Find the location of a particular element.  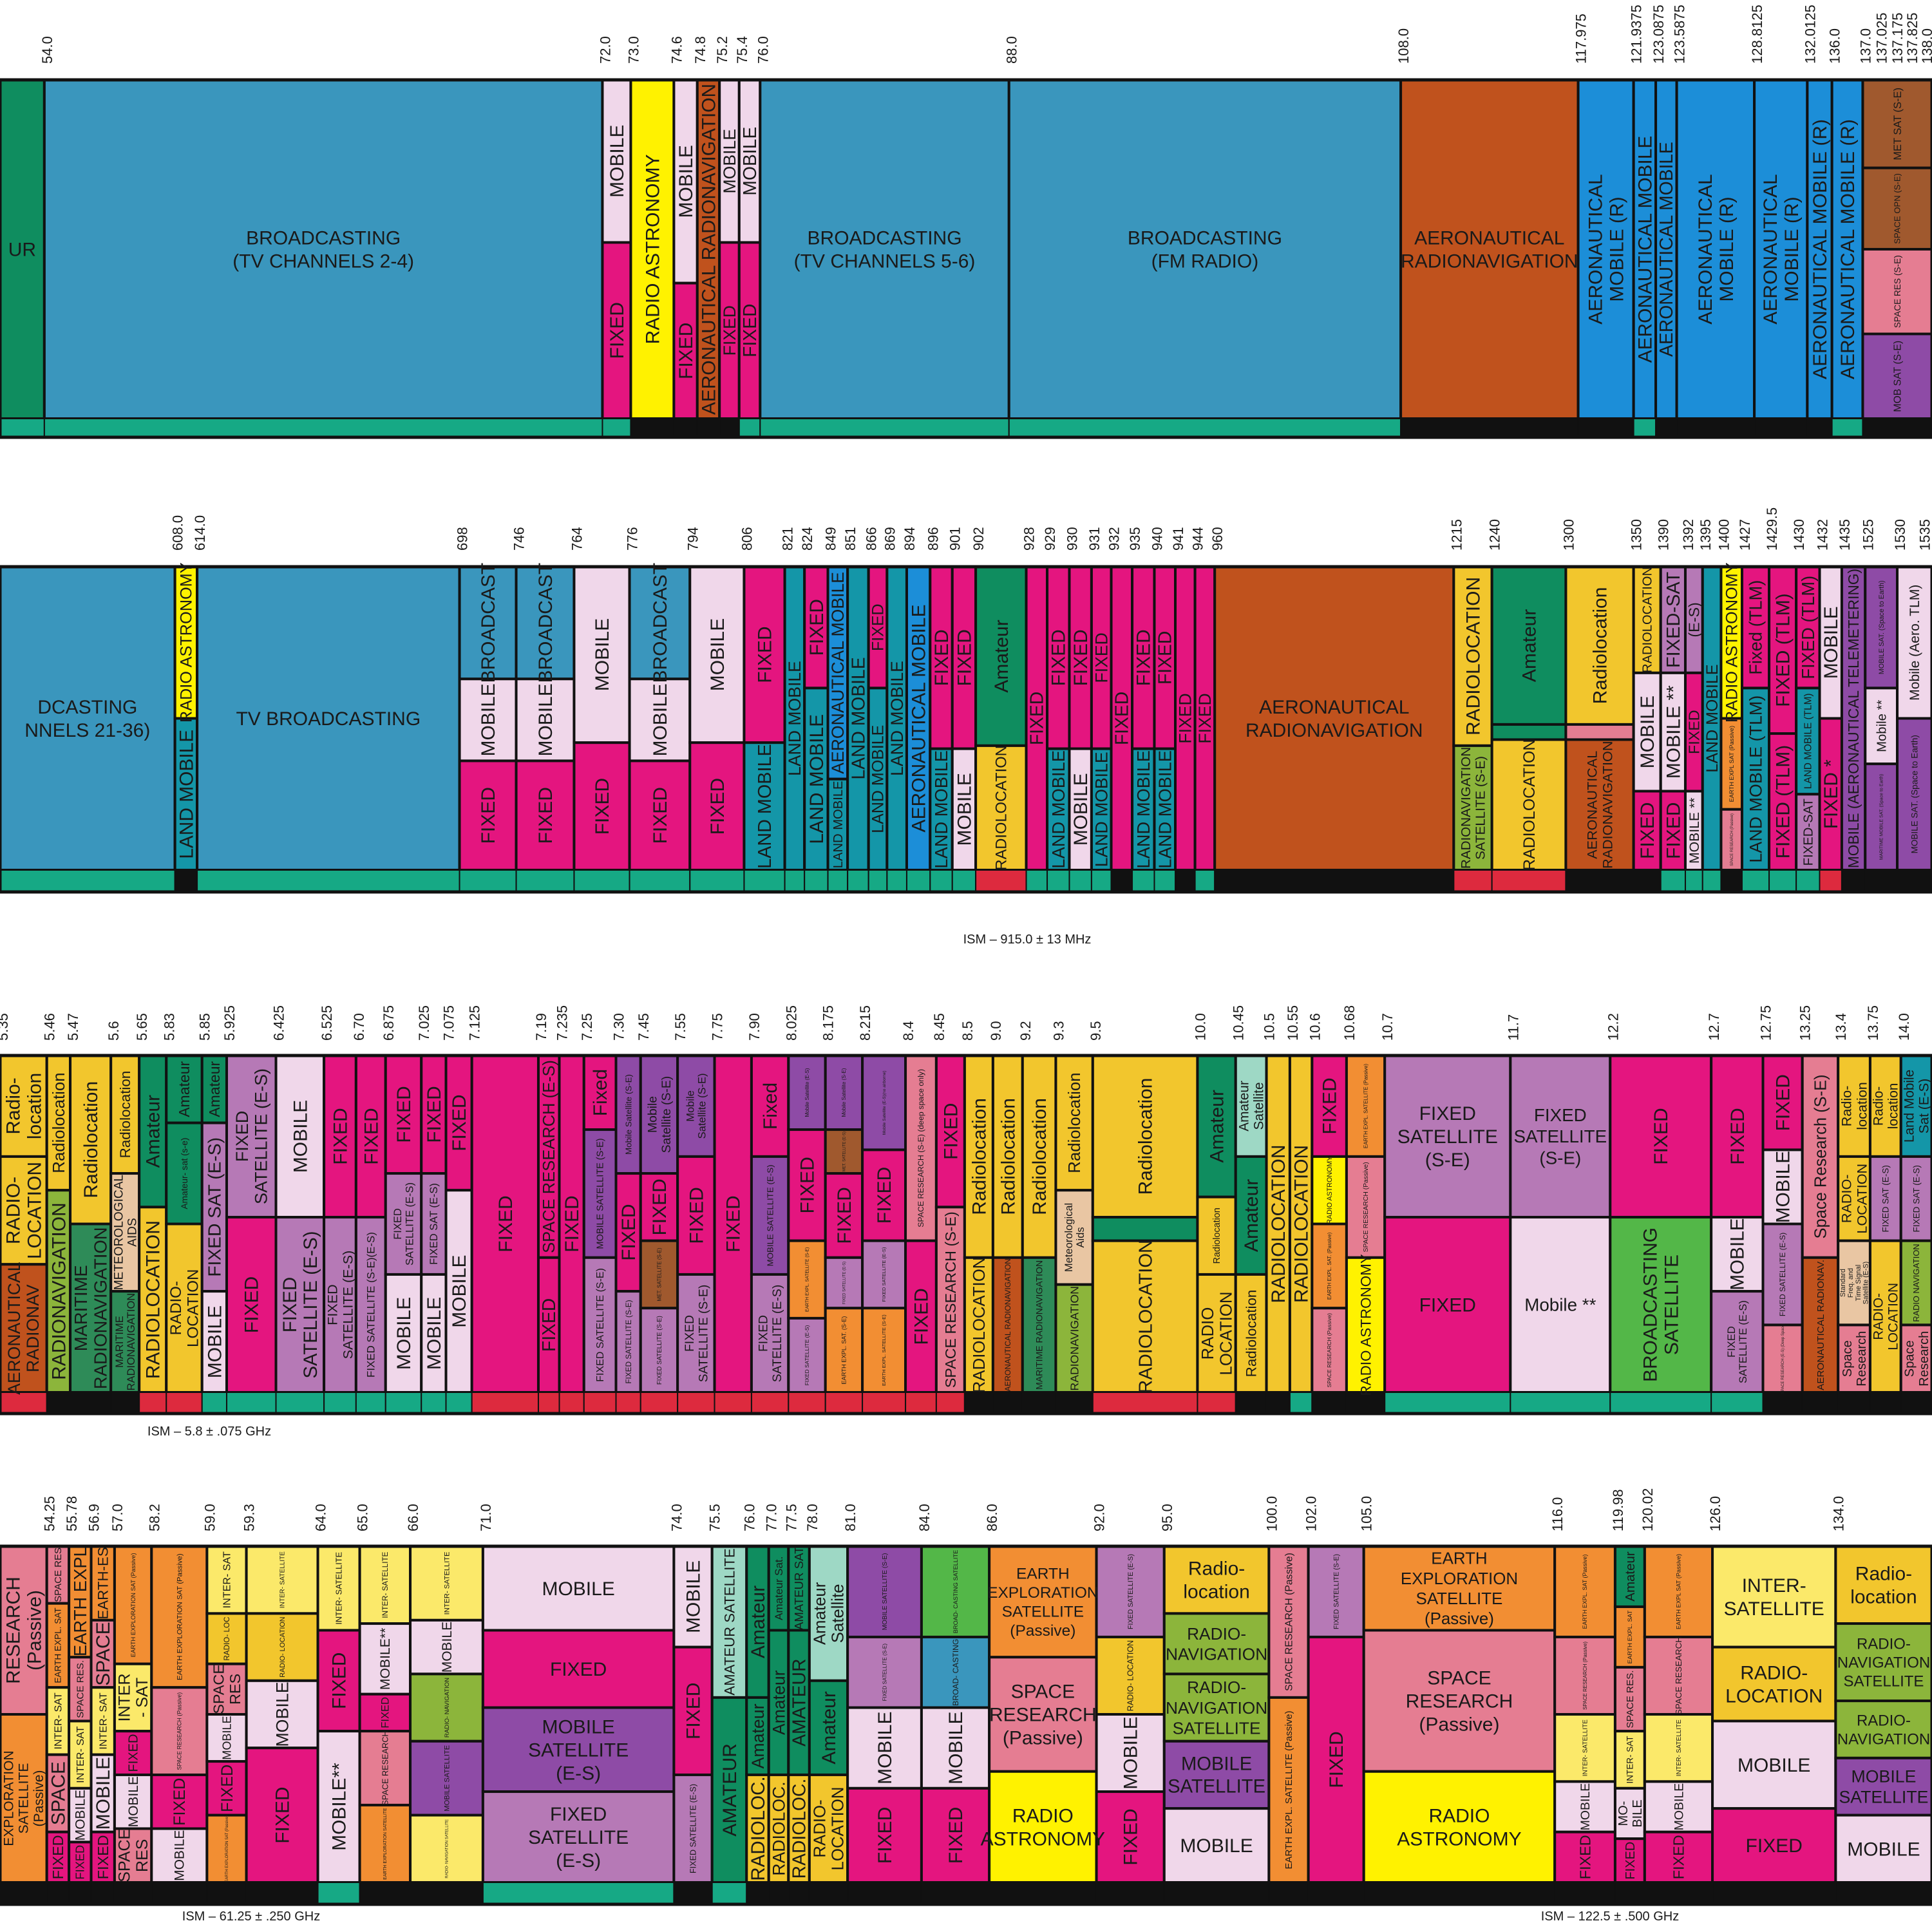

band-label: EARTH EXPL SAT (Passive) is located at coordinates (1731, 764).